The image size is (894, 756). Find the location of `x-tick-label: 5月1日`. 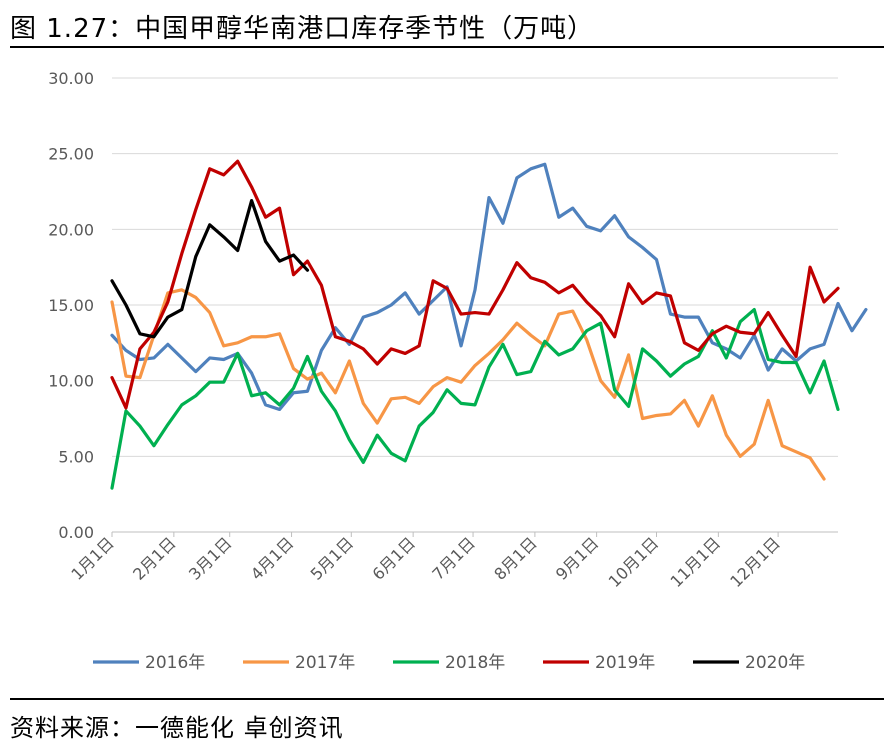

x-tick-label: 5月1日 is located at coordinates (332, 558).